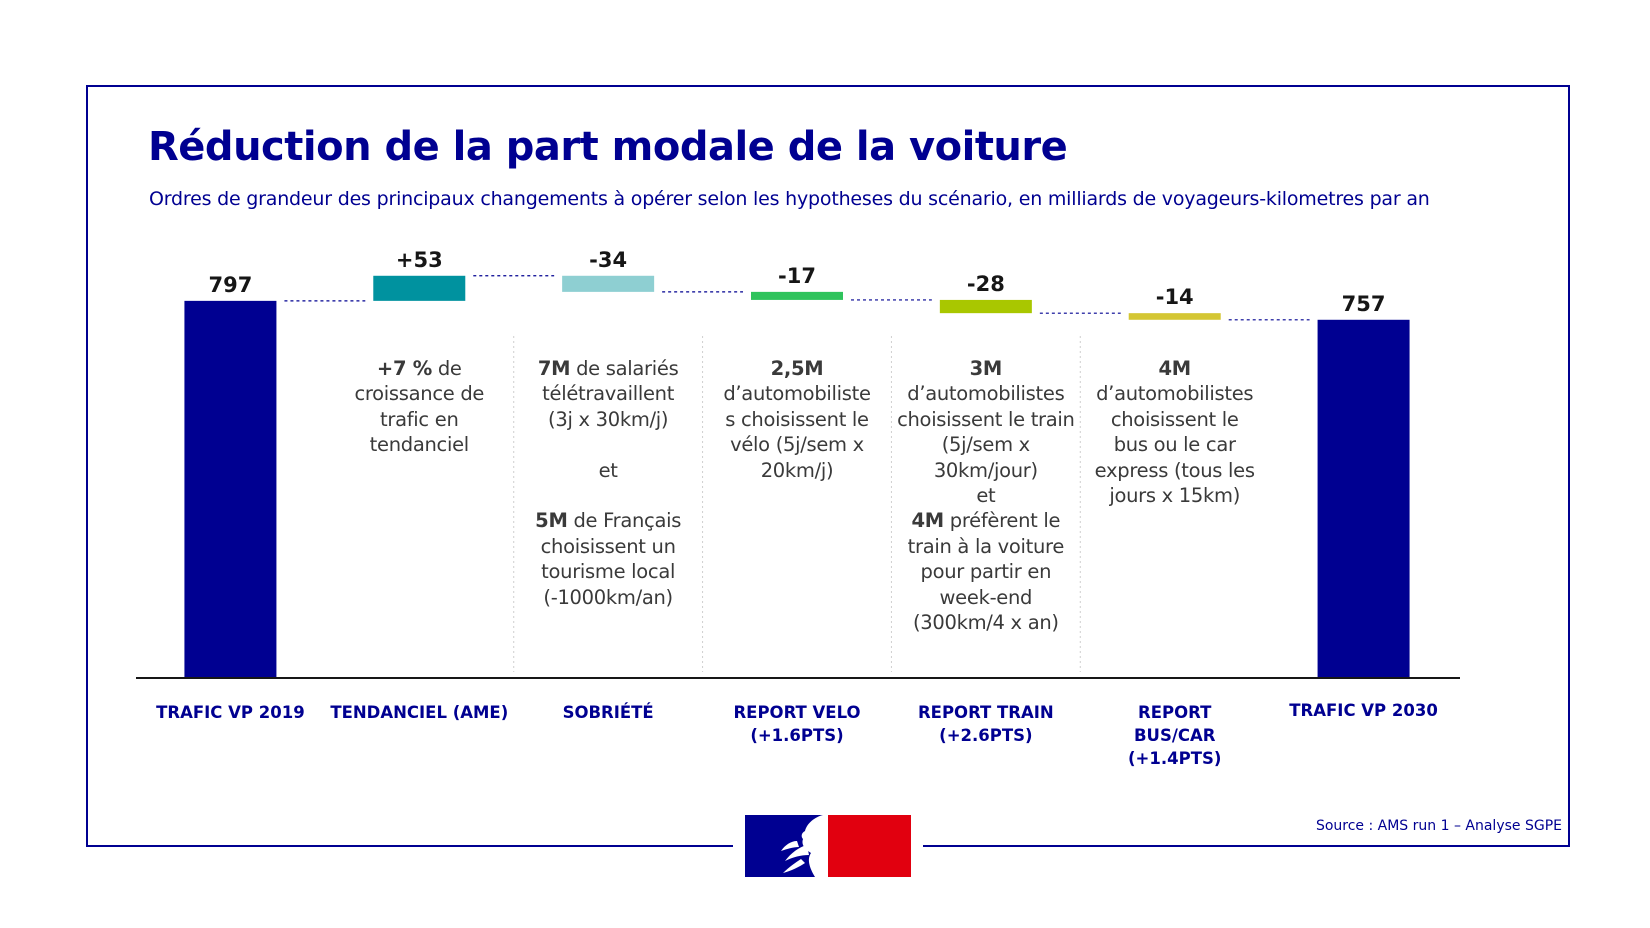 This screenshot has height=928, width=1650. I want to click on description-text: week-end, so click(986, 597).